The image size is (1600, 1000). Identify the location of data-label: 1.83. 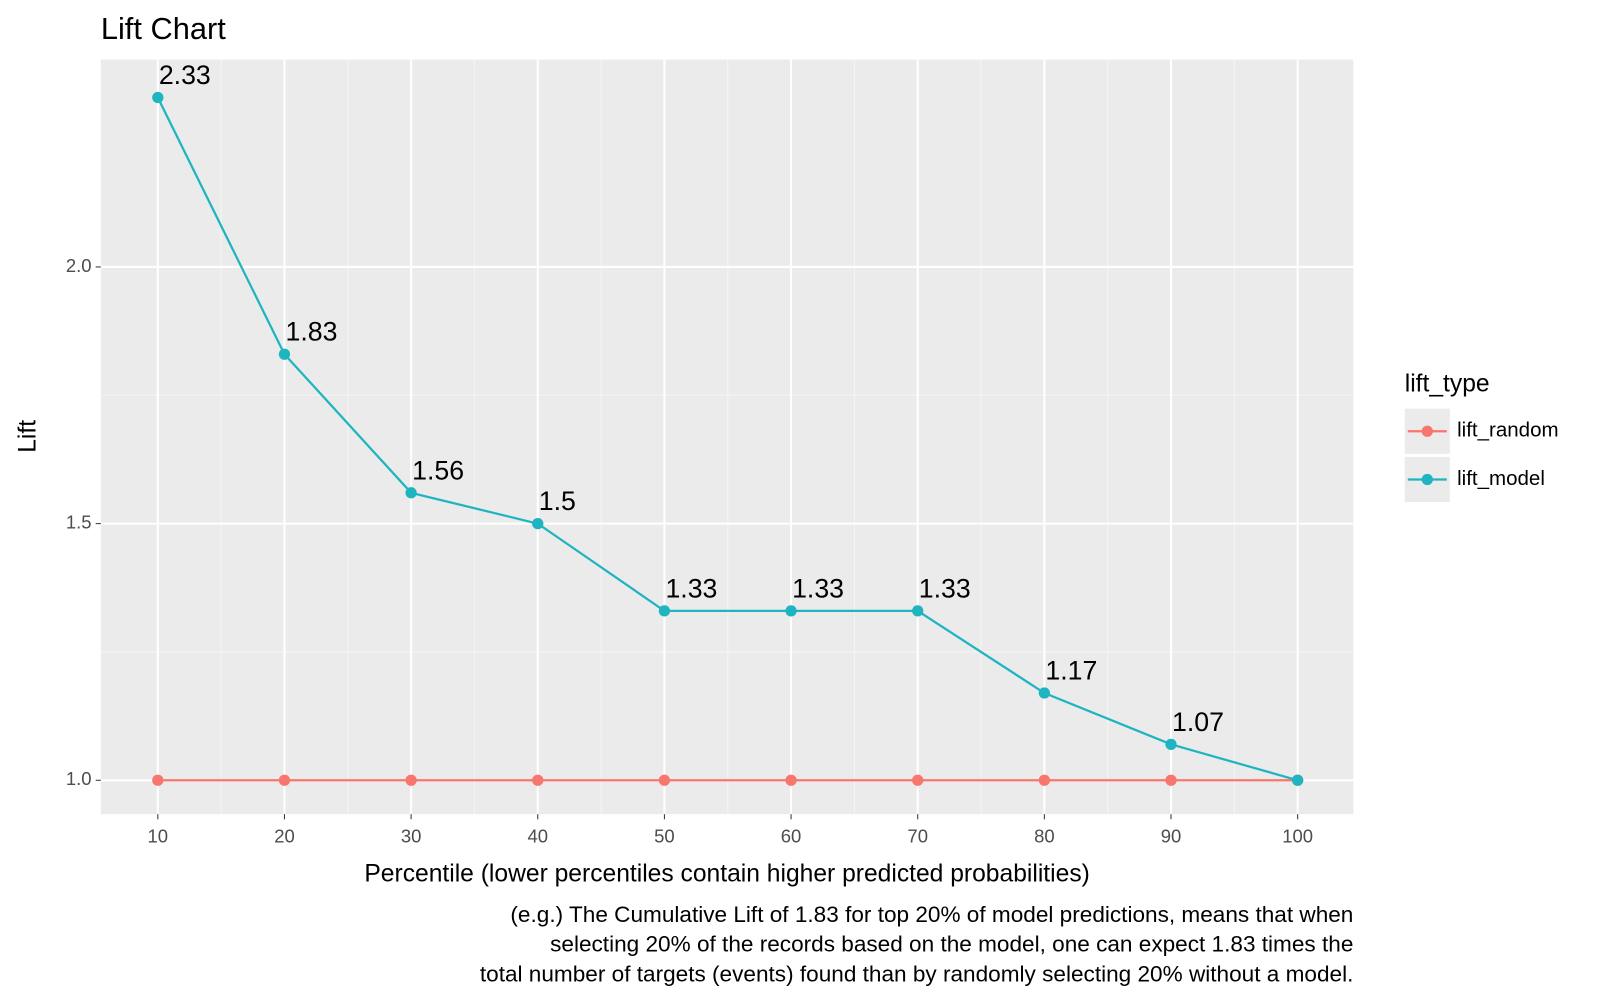
(311, 332).